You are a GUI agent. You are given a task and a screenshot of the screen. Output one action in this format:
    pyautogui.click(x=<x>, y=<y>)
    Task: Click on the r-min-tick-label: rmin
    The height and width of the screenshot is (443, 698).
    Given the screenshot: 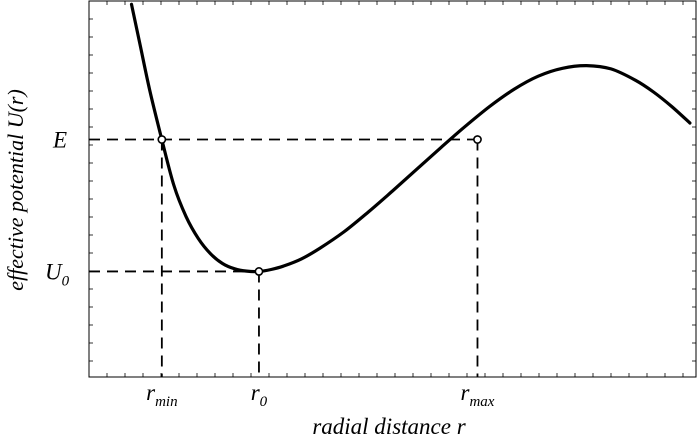 What is the action you would take?
    pyautogui.click(x=161, y=395)
    